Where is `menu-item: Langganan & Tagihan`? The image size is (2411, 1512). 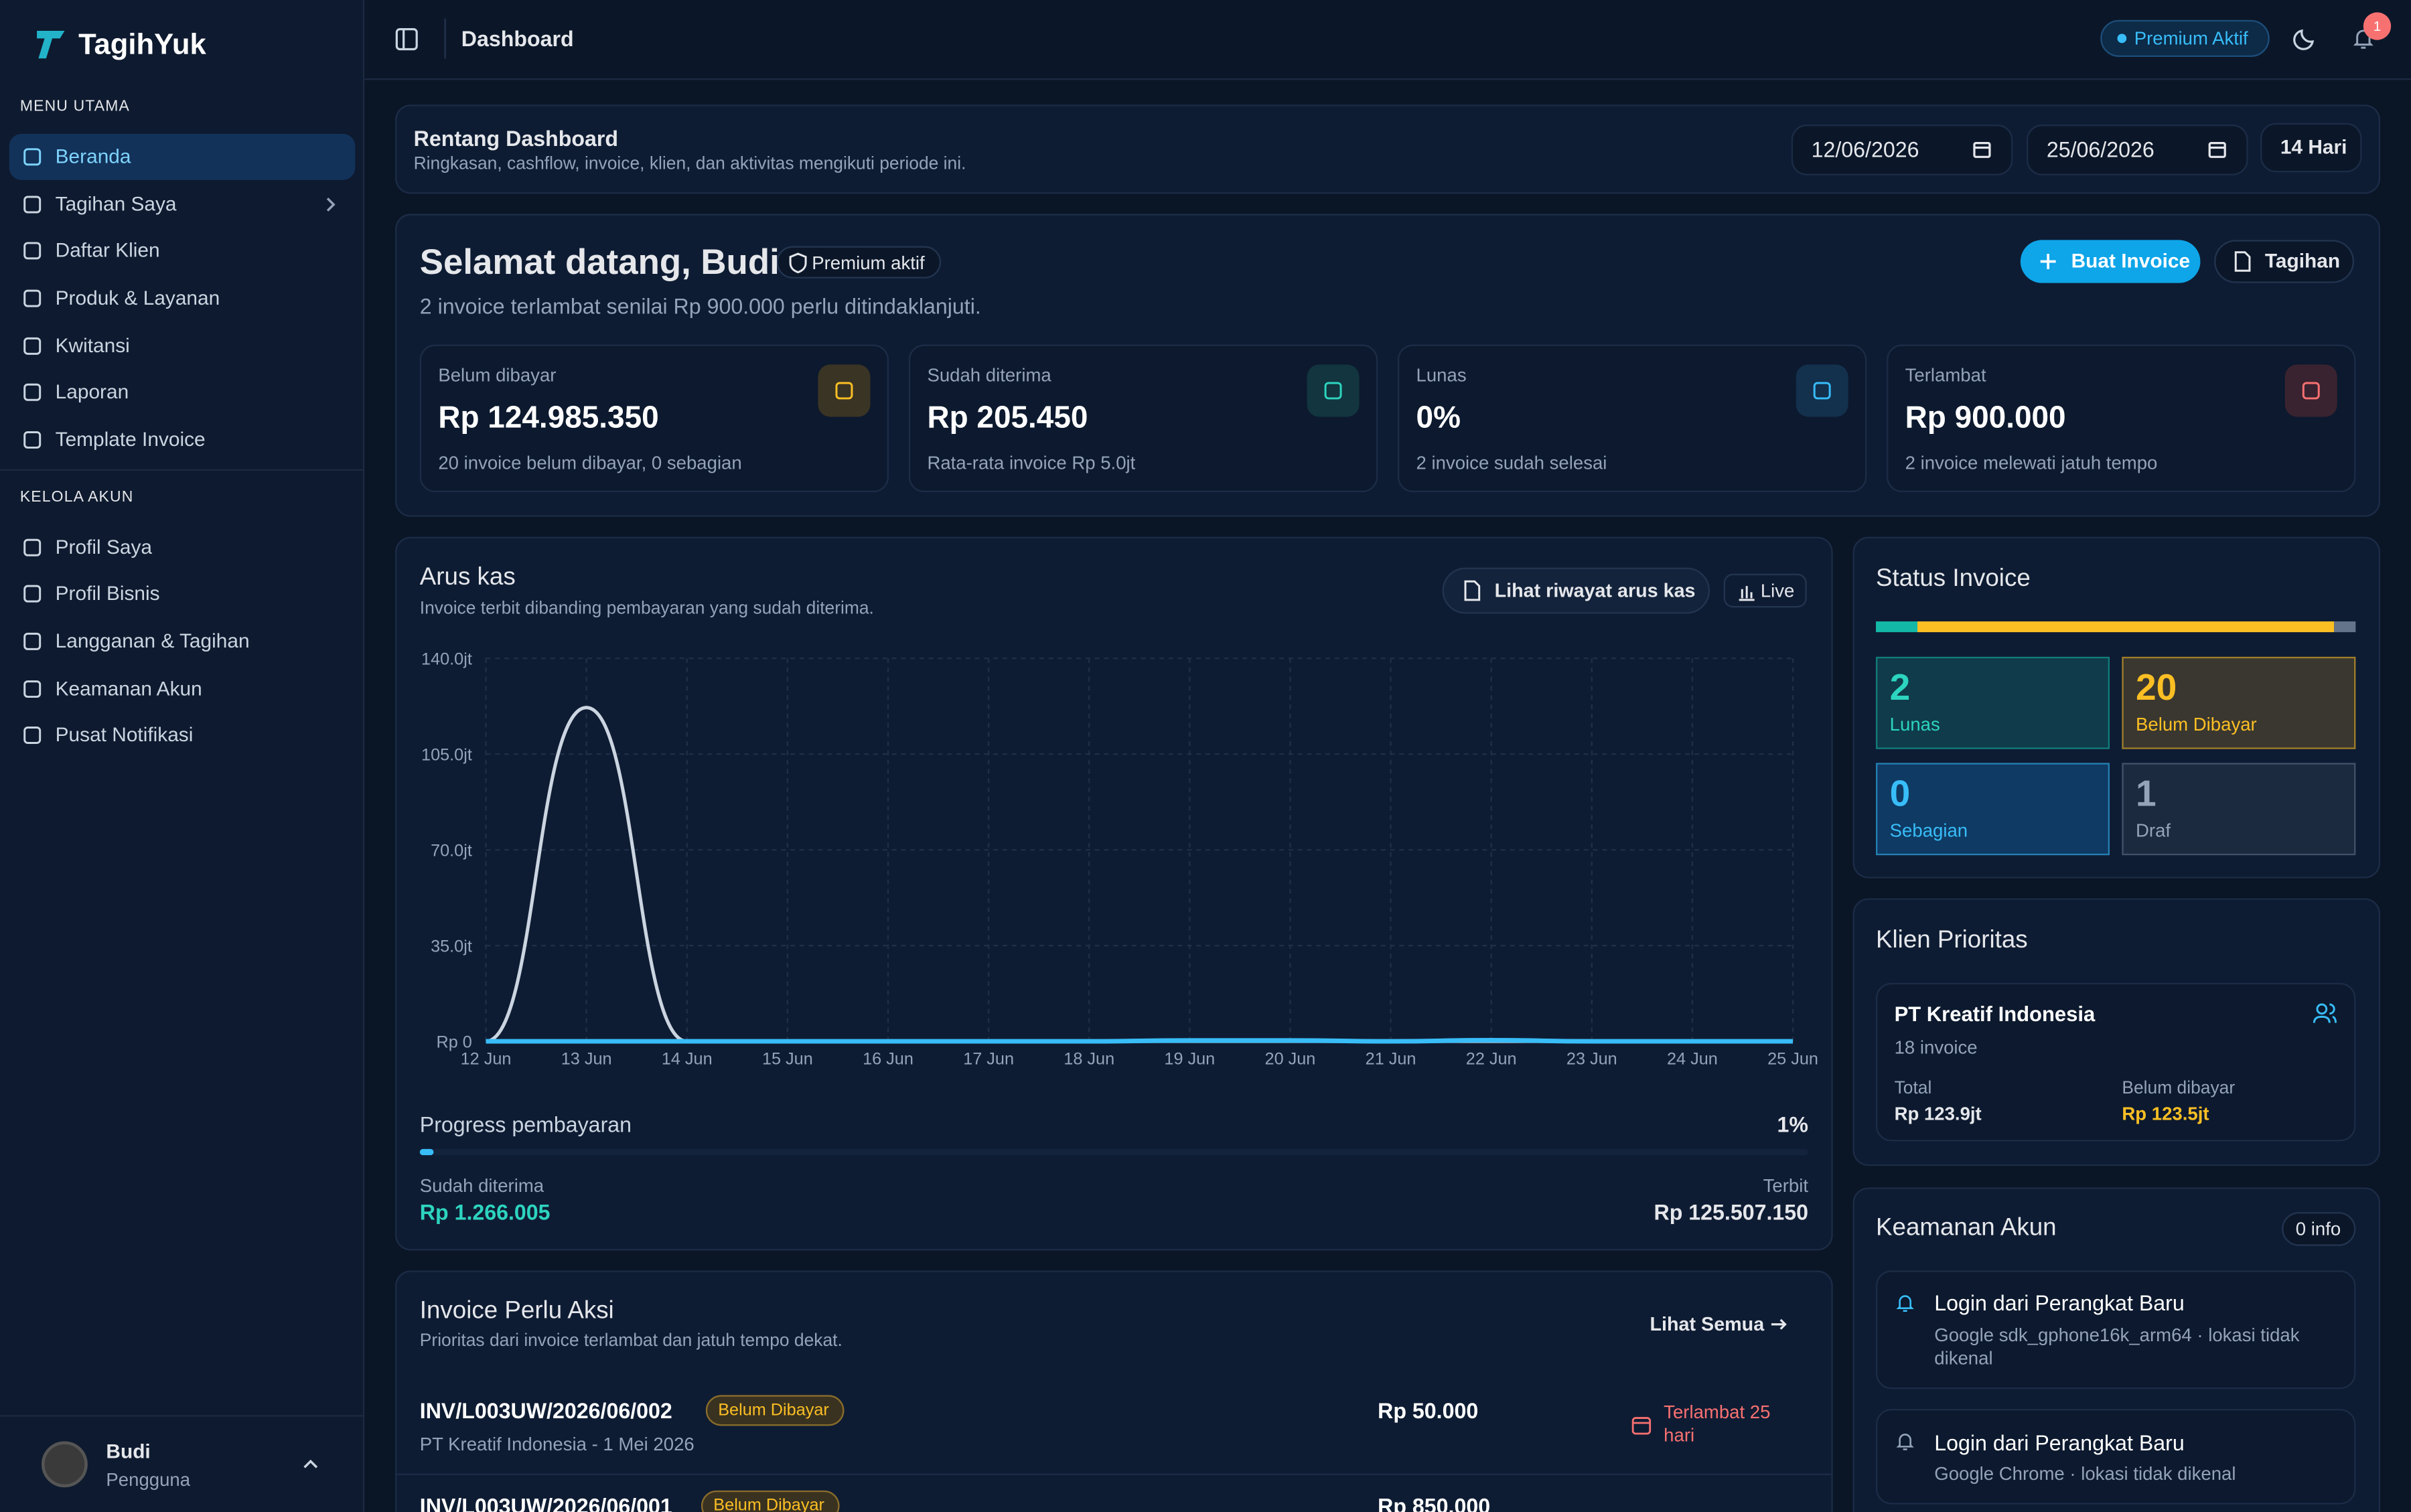
menu-item: Langganan & Tagihan is located at coordinates (152, 640).